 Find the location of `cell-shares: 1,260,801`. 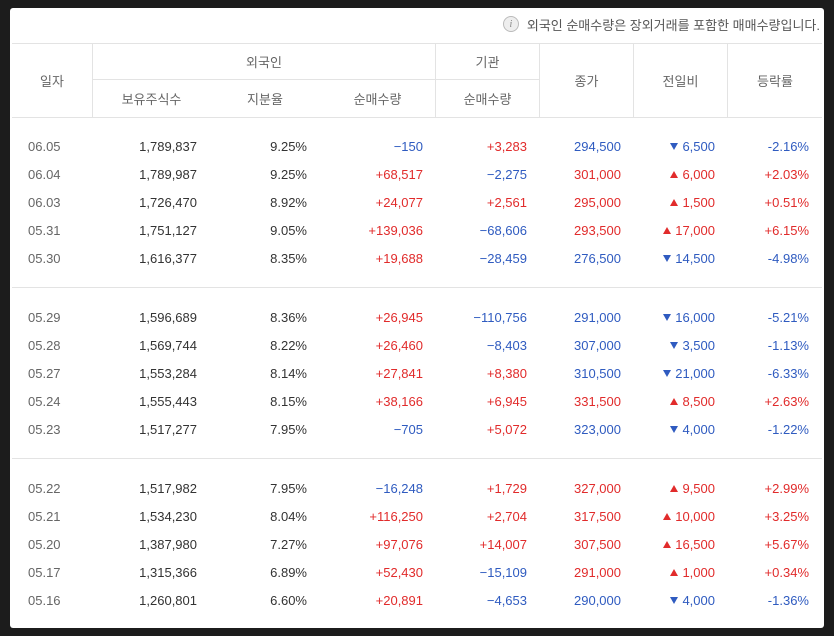

cell-shares: 1,260,801 is located at coordinates (168, 600).